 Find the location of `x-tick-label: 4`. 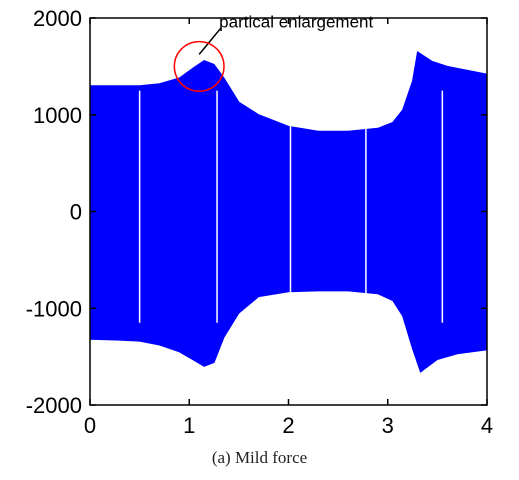

x-tick-label: 4 is located at coordinates (487, 425).